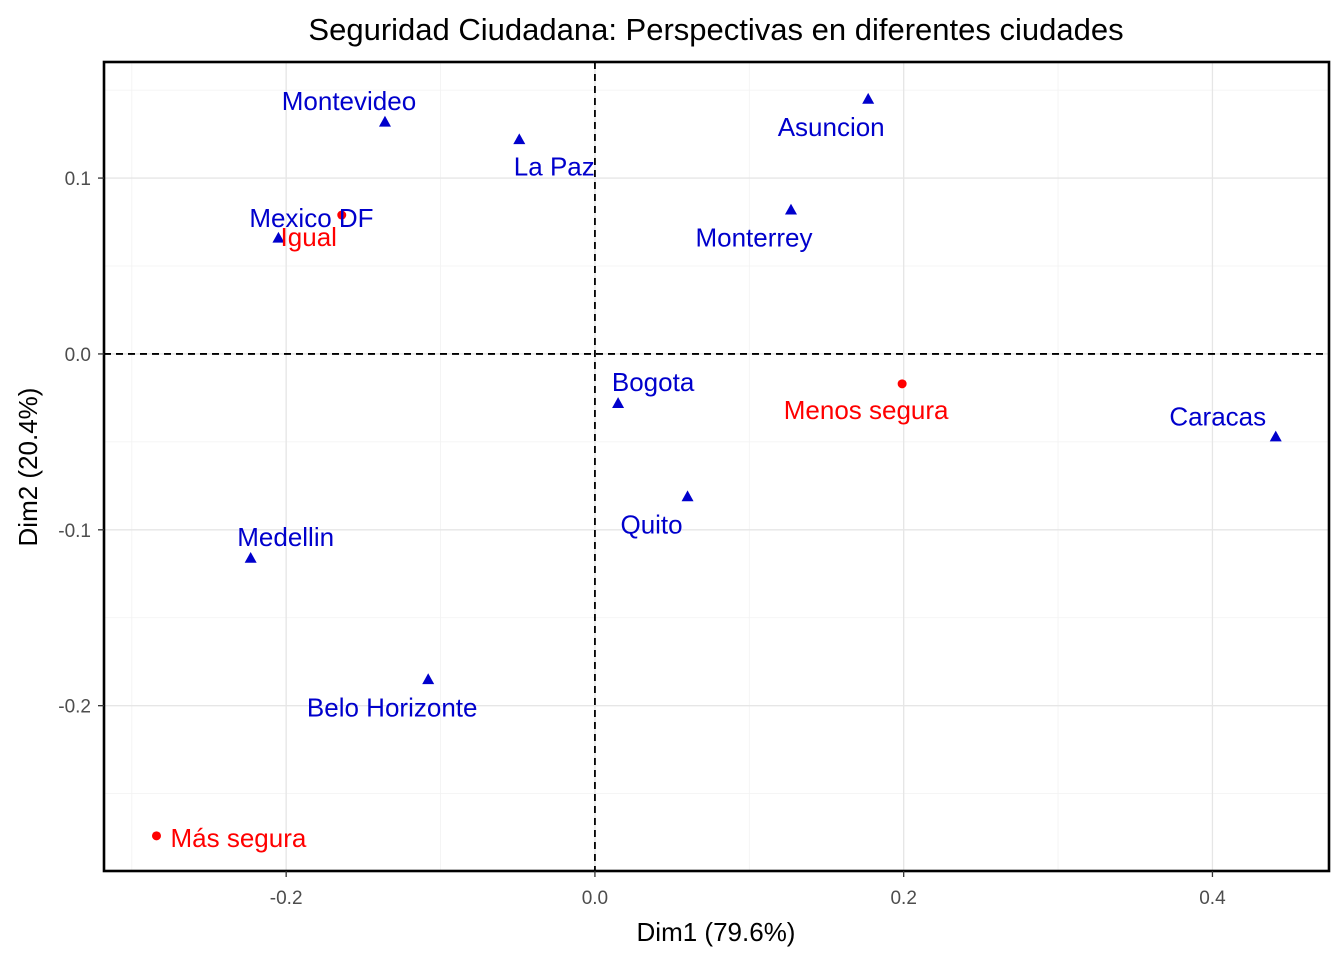 The height and width of the screenshot is (960, 1344). I want to click on point-caracas, so click(1275, 436).